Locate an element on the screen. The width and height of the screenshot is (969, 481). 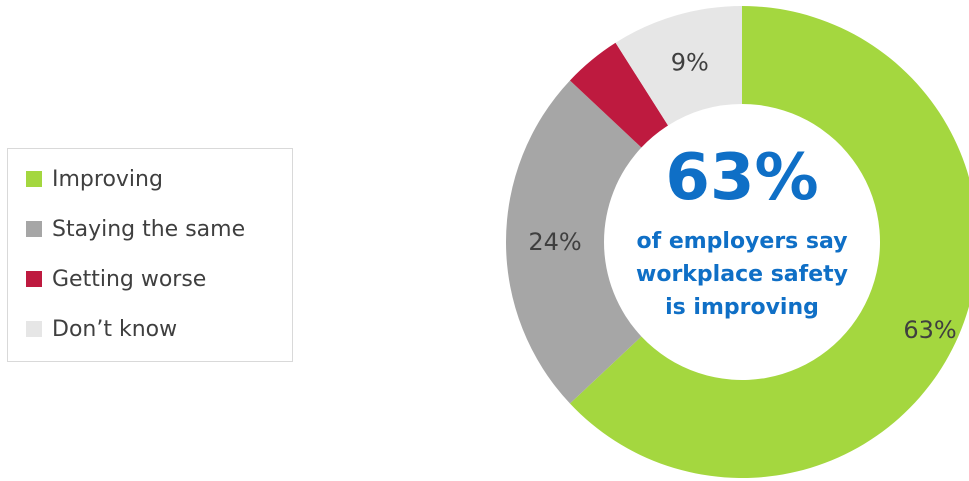
legend-item-improving: Improving is located at coordinates (94, 179).